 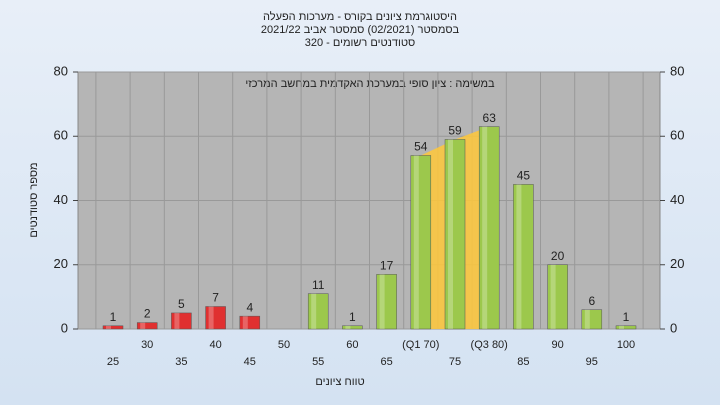 What do you see at coordinates (61, 70) in the screenshot?
I see `y-tick-label: 80` at bounding box center [61, 70].